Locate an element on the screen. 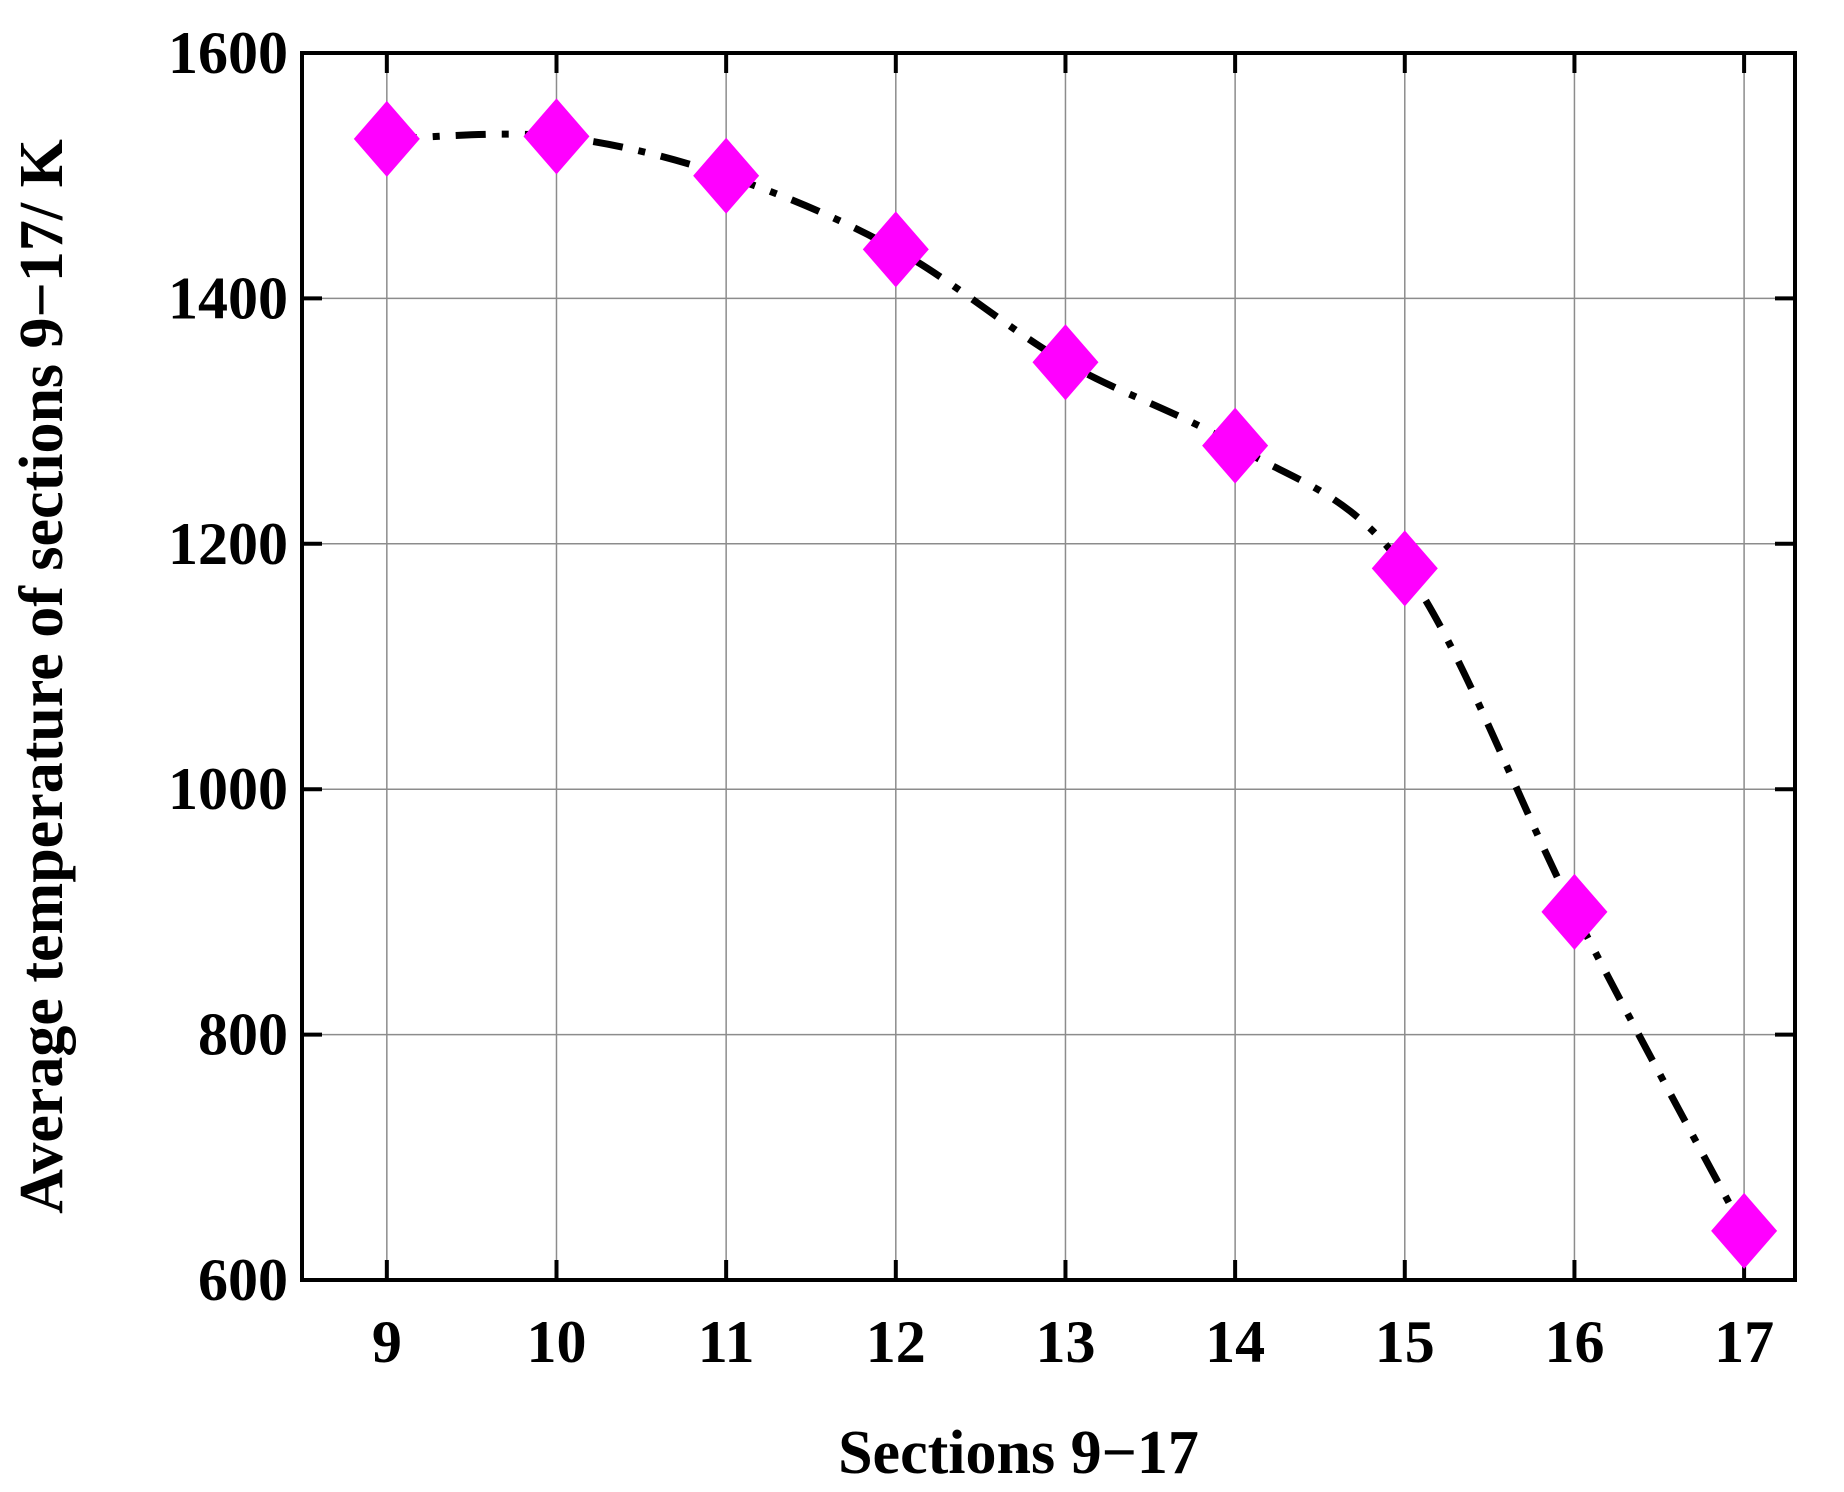 The height and width of the screenshot is (1492, 1844). x-tick-label: 10 is located at coordinates (556, 1342).